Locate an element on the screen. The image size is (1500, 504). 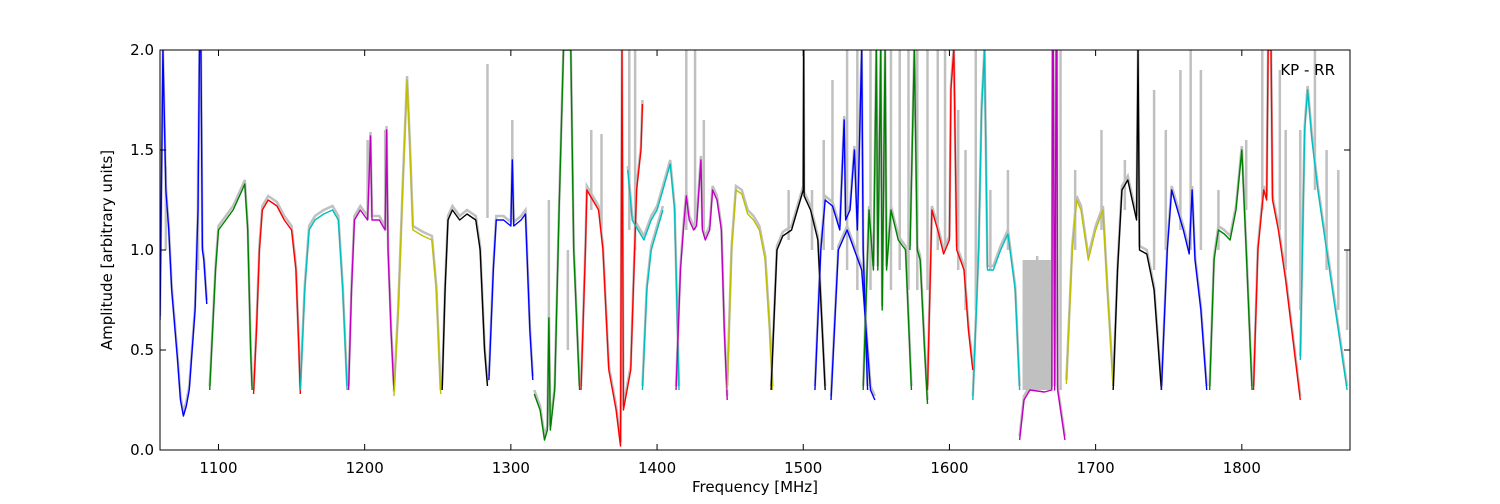
series-line-seg26 is located at coordinates (1230, 270).